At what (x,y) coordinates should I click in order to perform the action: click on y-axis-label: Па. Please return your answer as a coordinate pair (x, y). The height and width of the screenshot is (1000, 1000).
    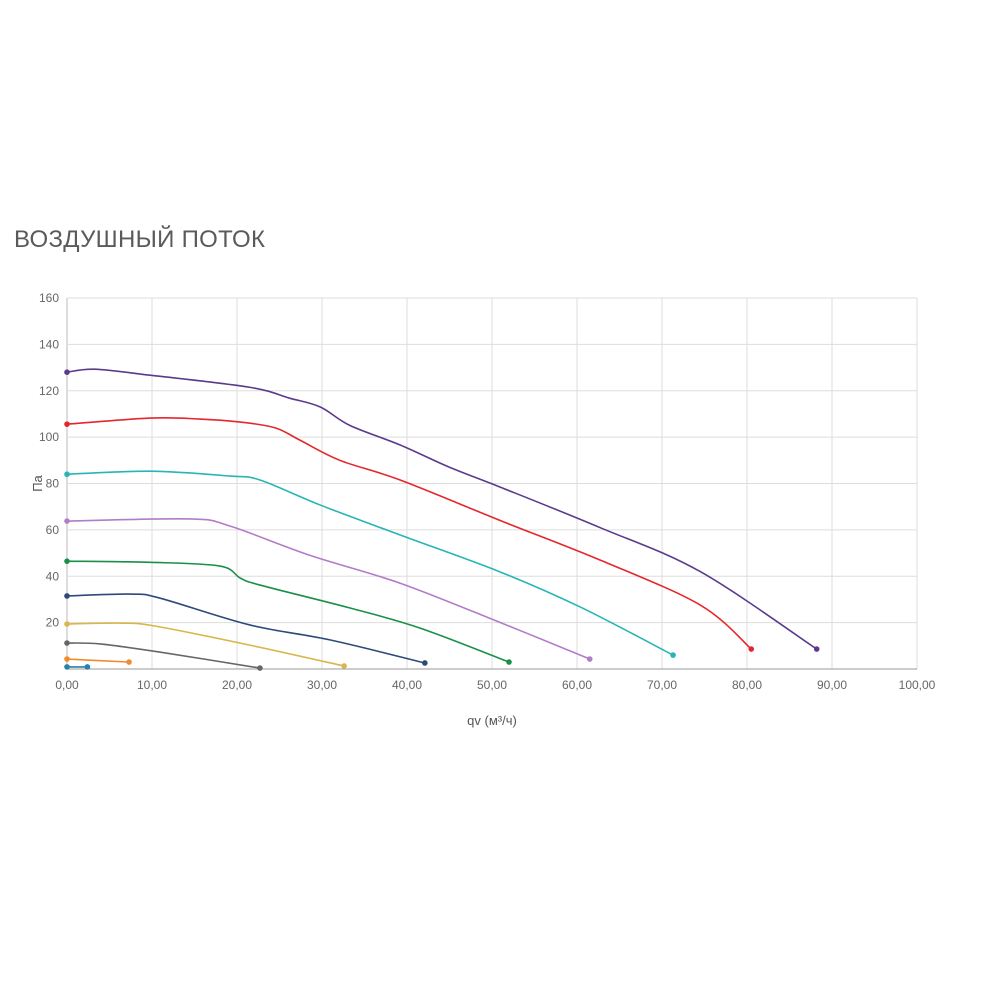
    Looking at the image, I should click on (37, 482).